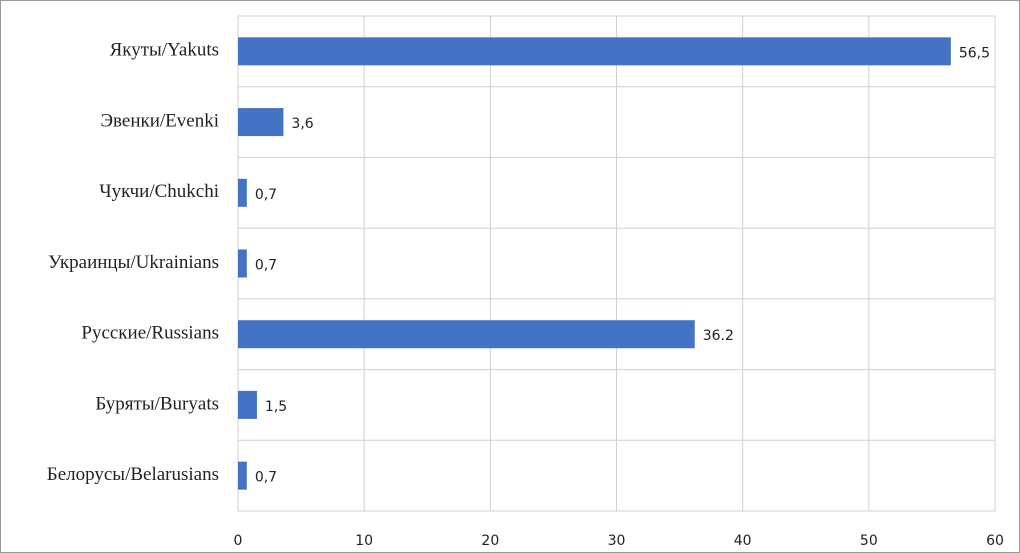 The image size is (1020, 553). I want to click on value-label: 56,5, so click(974, 53).